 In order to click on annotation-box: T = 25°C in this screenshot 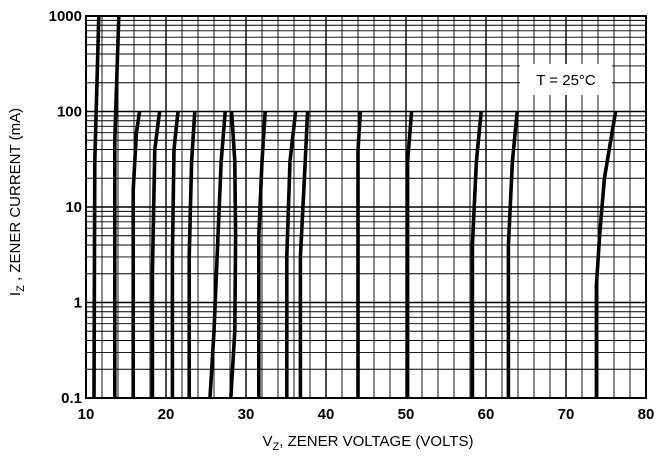, I will do `click(566, 79)`.